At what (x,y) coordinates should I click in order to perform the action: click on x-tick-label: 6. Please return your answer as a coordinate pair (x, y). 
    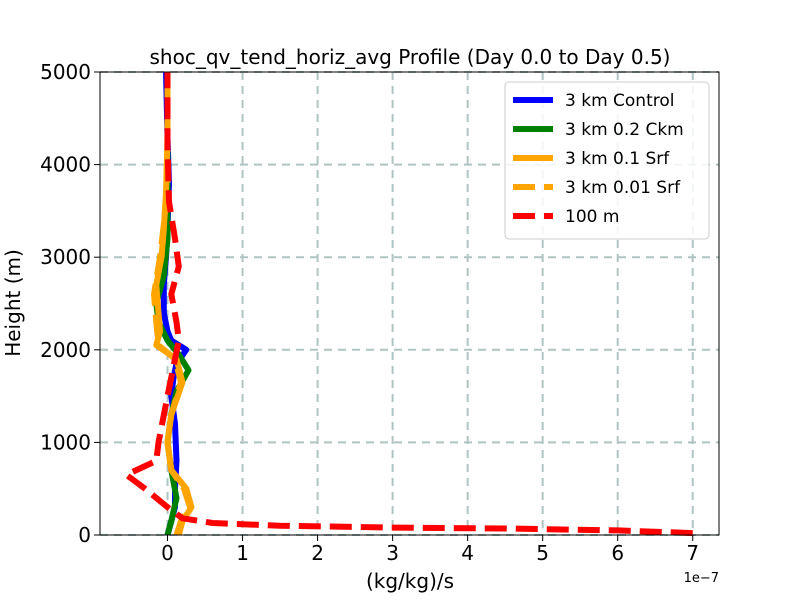
    Looking at the image, I should click on (617, 553).